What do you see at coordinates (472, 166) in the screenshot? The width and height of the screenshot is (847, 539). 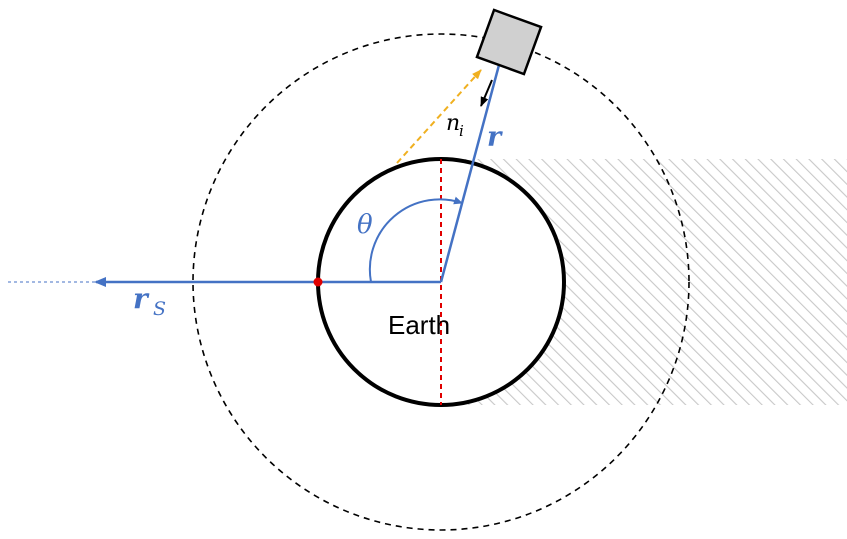 I see `position-vector-r` at bounding box center [472, 166].